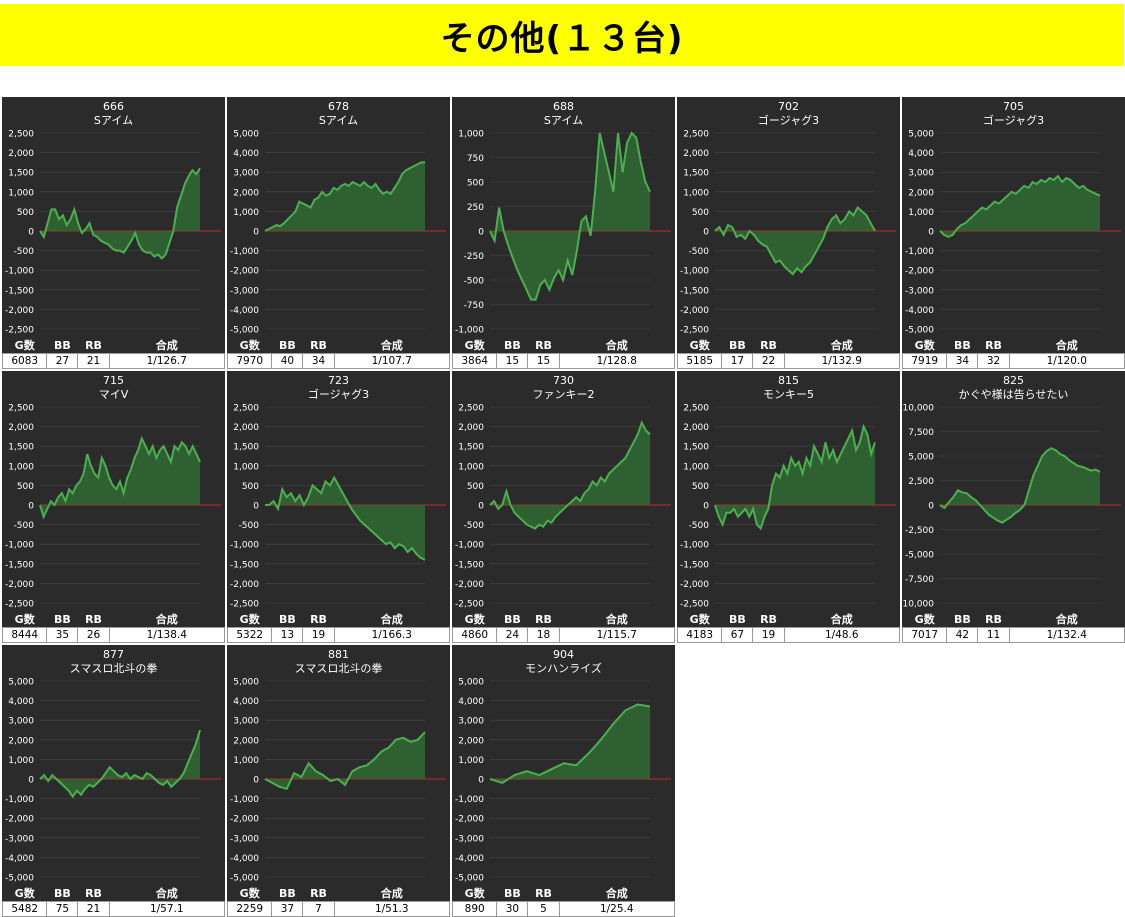 Image resolution: width=1125 pixels, height=917 pixels. What do you see at coordinates (993, 361) in the screenshot?
I see `stat-value: 32` at bounding box center [993, 361].